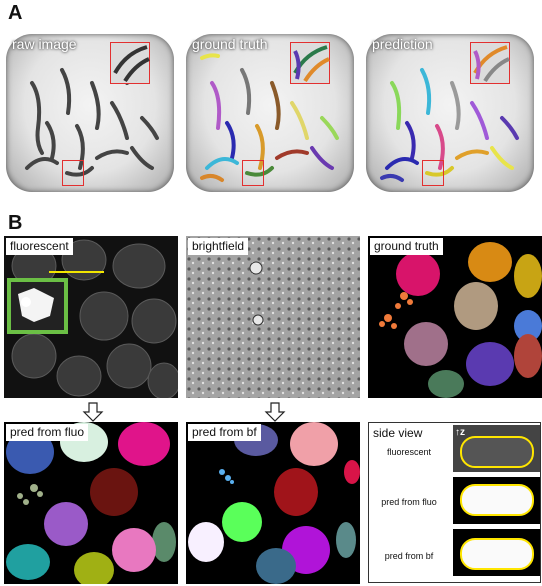  I want to click on z-axis-icon: ↑z, so click(460, 432).